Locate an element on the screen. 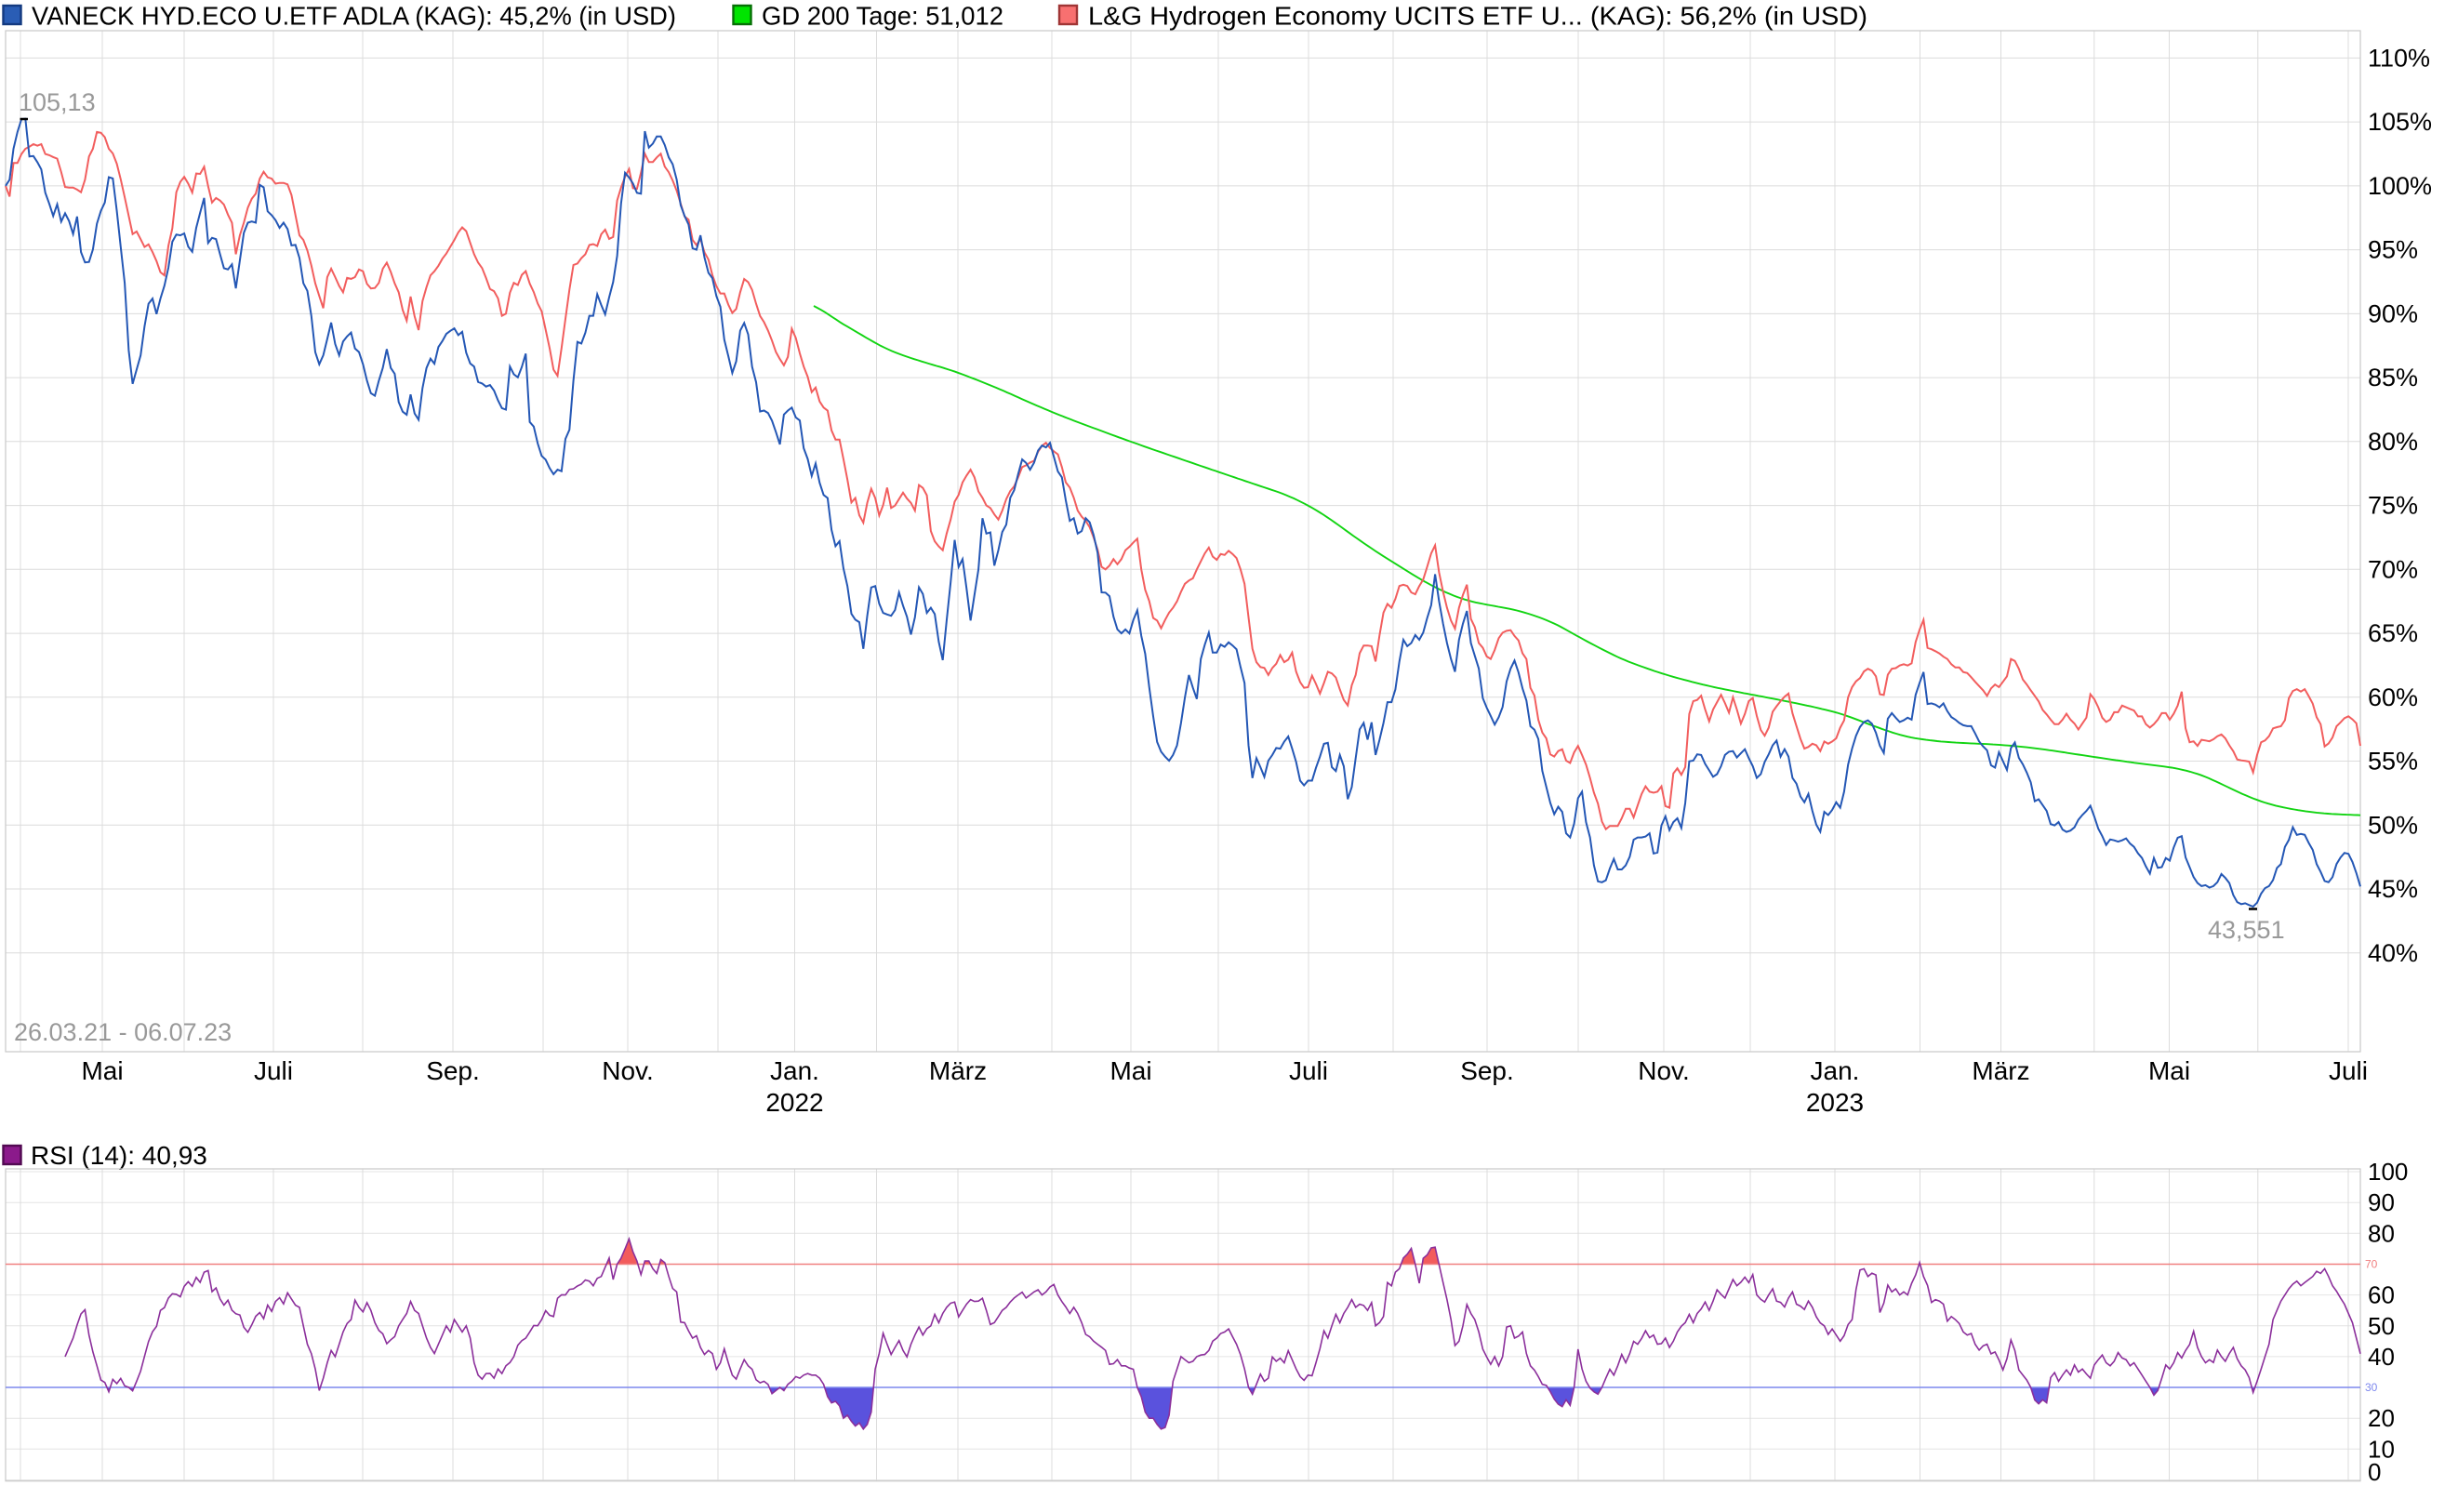  svg-text: 70% is located at coordinates (2393, 569).